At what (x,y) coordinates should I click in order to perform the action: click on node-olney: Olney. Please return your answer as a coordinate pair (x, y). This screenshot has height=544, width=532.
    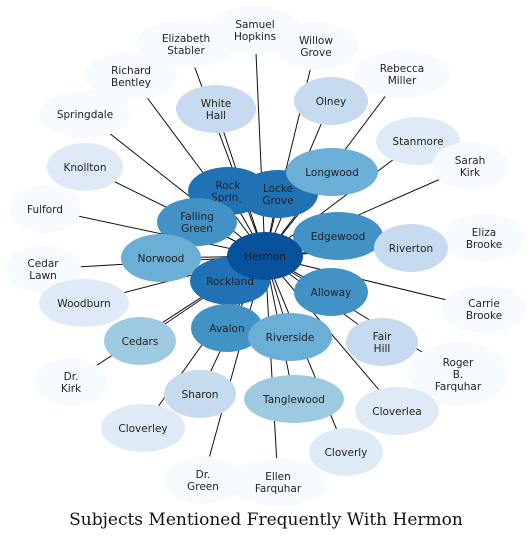
    Looking at the image, I should click on (331, 101).